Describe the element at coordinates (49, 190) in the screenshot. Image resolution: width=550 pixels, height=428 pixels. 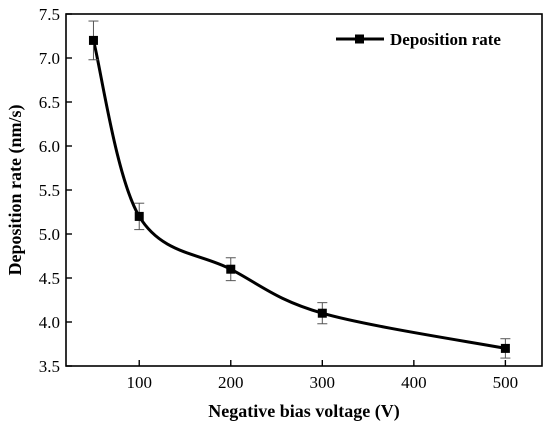
I see `y-tick-label: 5.5` at that location.